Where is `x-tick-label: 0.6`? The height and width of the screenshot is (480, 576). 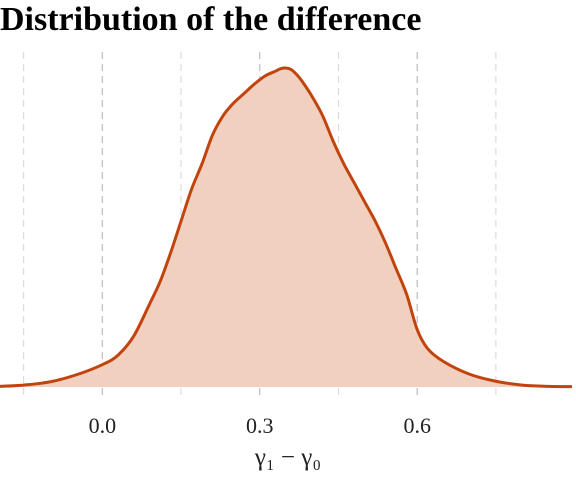
x-tick-label: 0.6 is located at coordinates (417, 425).